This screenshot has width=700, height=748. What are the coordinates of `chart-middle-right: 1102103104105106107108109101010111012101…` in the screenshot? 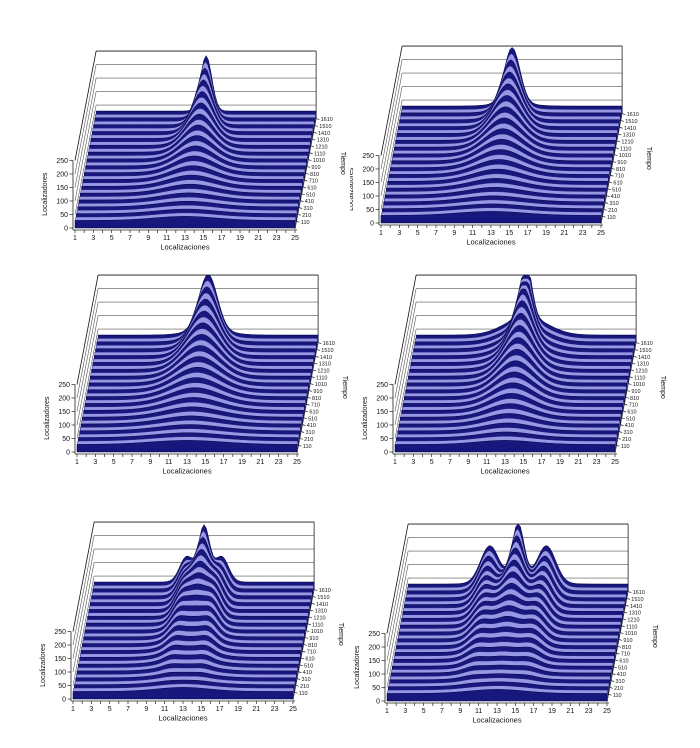 It's located at (514, 375).